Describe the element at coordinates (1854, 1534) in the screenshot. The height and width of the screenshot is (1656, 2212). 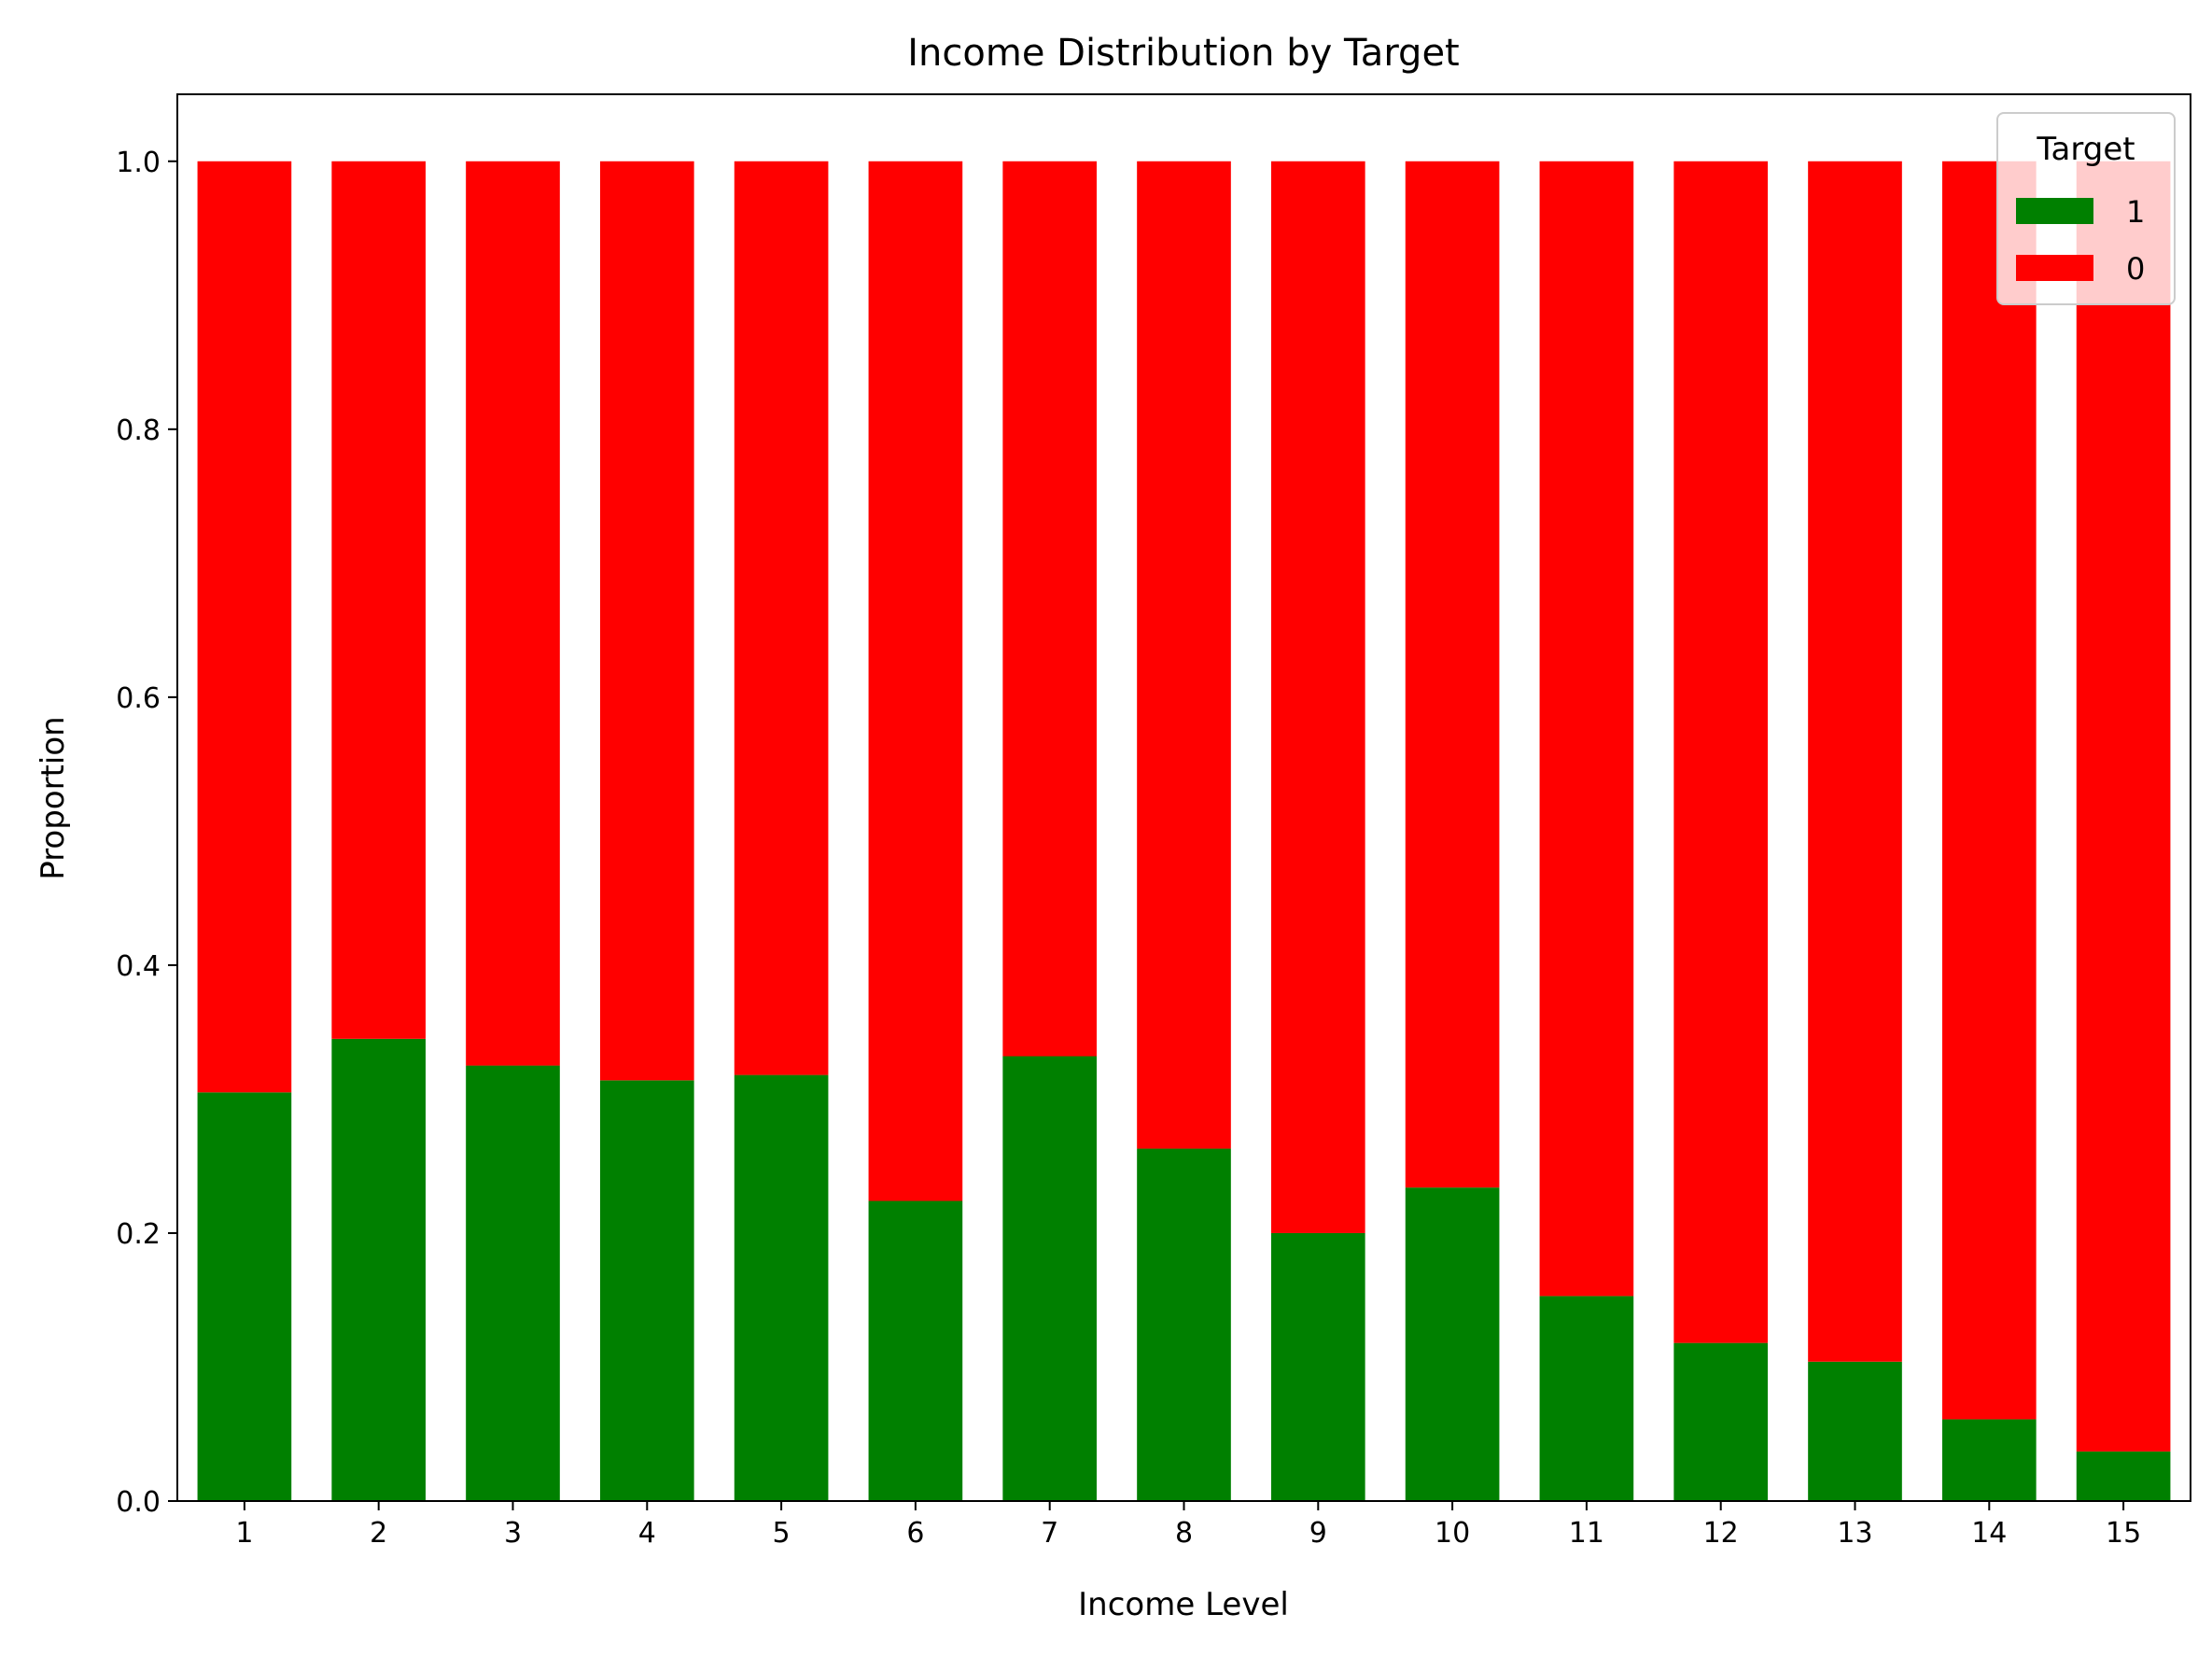
I see `x-tick-label: 13` at that location.